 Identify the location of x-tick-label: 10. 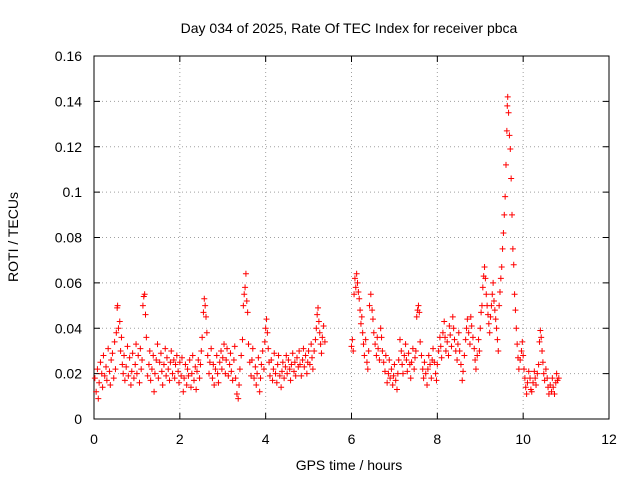
(523, 439).